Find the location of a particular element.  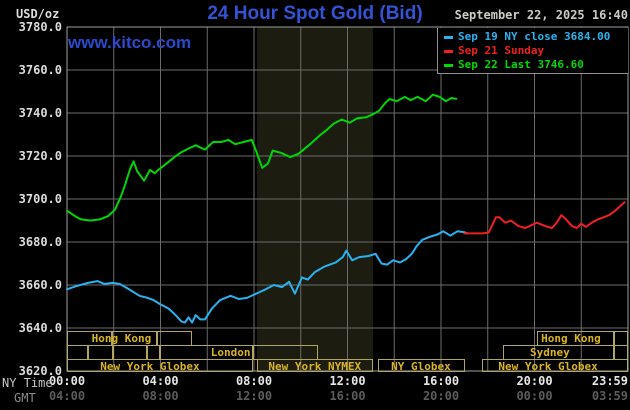

y-tick-label: 3680.0 is located at coordinates (40, 242).